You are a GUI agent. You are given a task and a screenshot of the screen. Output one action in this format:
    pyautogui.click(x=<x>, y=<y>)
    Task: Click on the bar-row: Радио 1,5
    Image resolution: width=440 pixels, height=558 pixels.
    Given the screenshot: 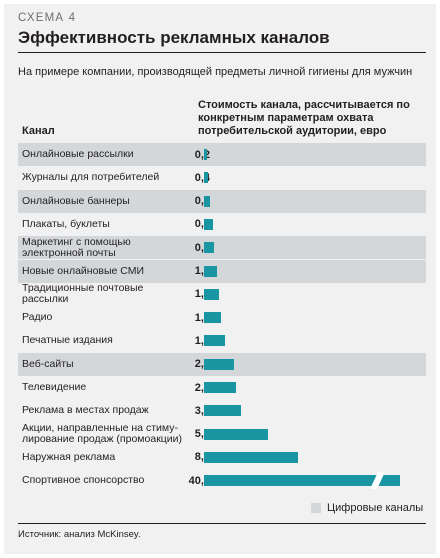 What is the action you would take?
    pyautogui.click(x=222, y=317)
    